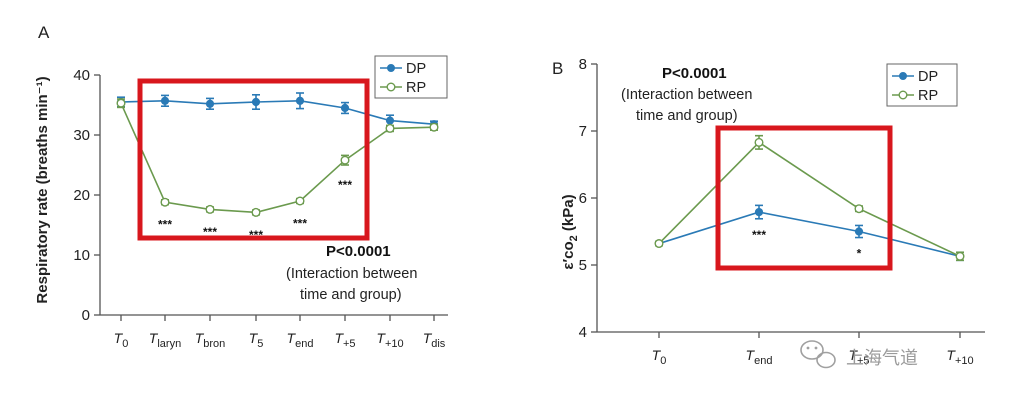 This screenshot has width=1018, height=408. What do you see at coordinates (804, 198) in the screenshot?
I see `panel-b-highlight-box` at bounding box center [804, 198].